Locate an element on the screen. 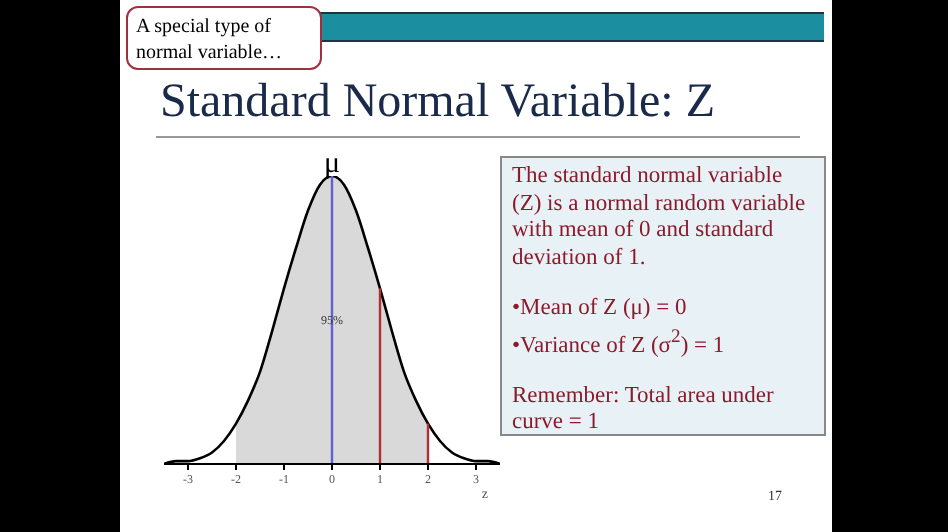  text: Remember: Total area under curve = 1 is located at coordinates (644, 410).